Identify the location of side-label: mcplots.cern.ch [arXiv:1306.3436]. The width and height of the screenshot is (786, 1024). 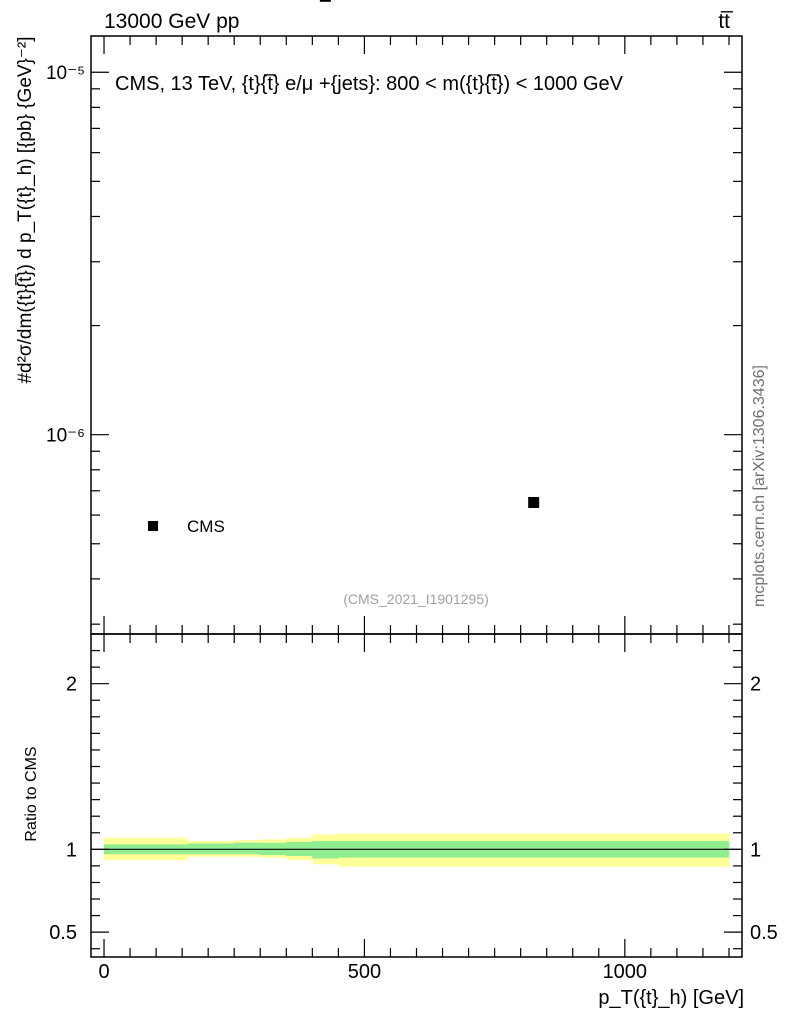
(759, 486).